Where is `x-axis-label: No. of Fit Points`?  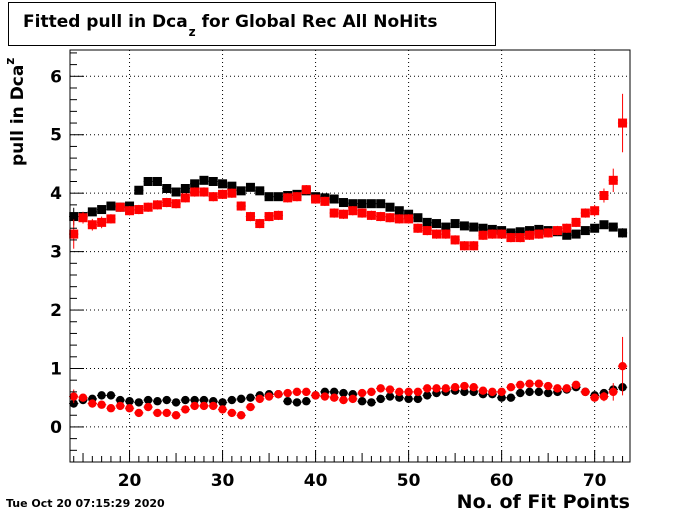
x-axis-label: No. of Fit Points is located at coordinates (543, 502).